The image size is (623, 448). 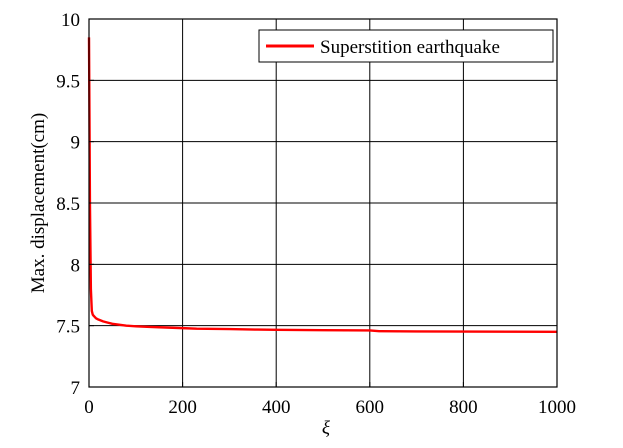 I want to click on x-tick-label: 200, so click(x=182, y=407).